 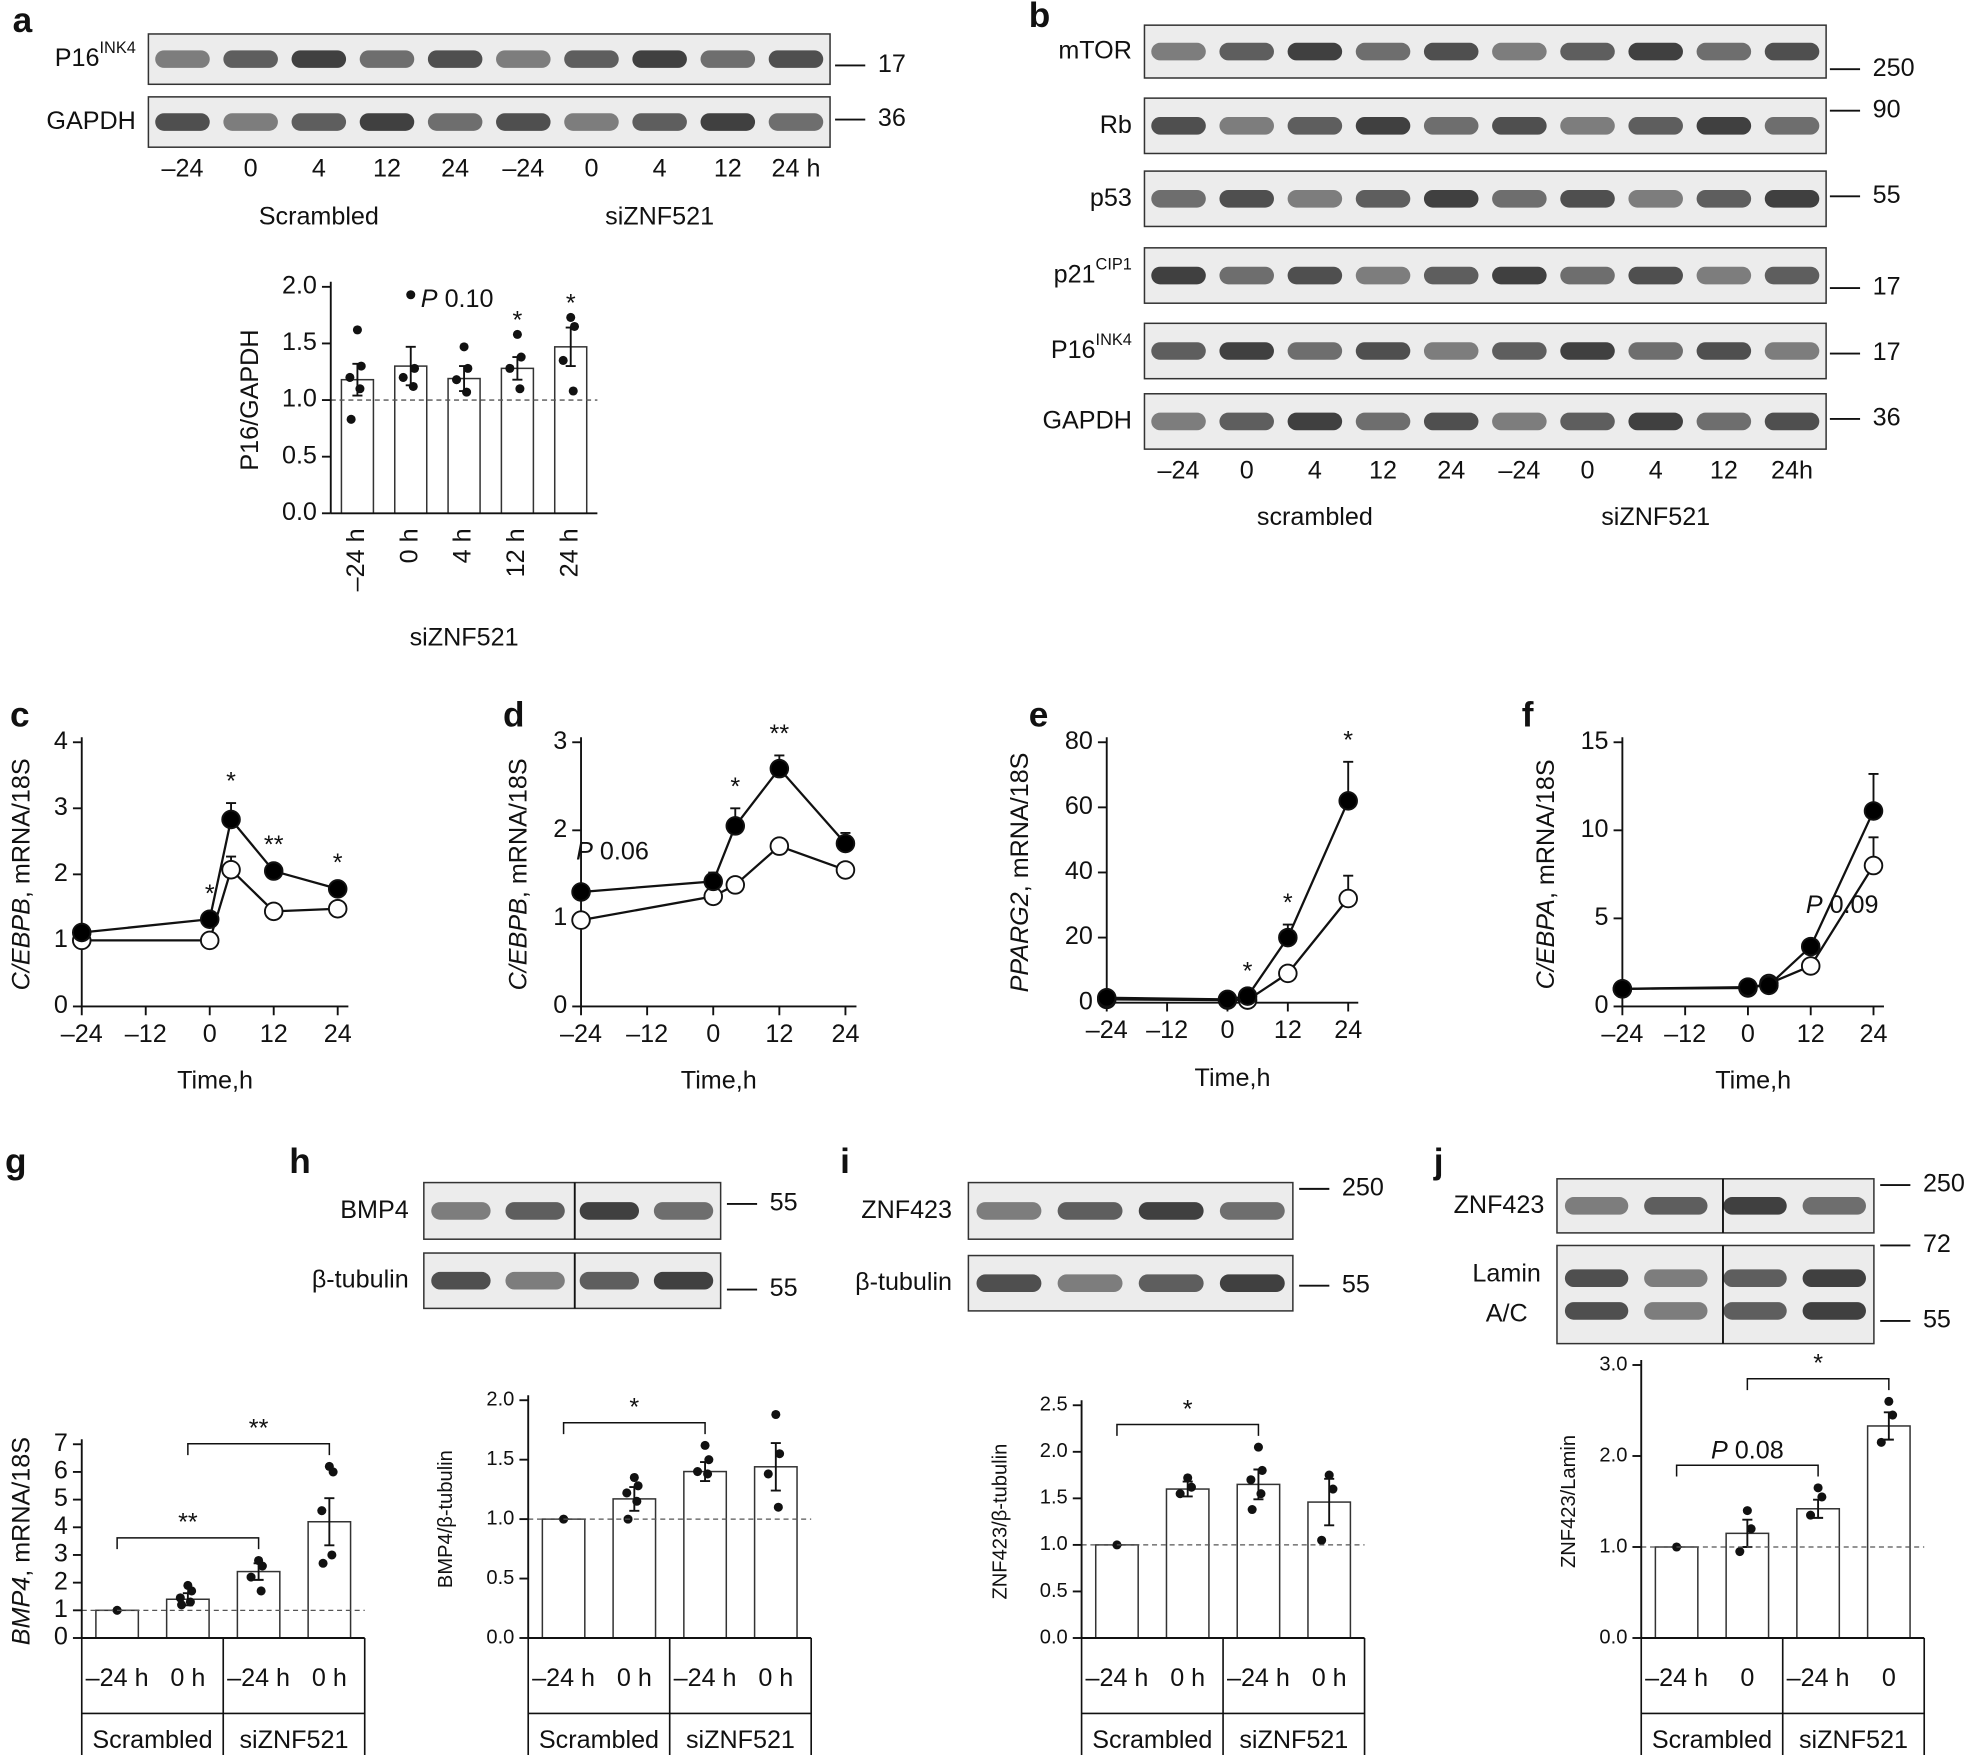 What do you see at coordinates (560, 741) in the screenshot?
I see `y-tick-label: 3` at bounding box center [560, 741].